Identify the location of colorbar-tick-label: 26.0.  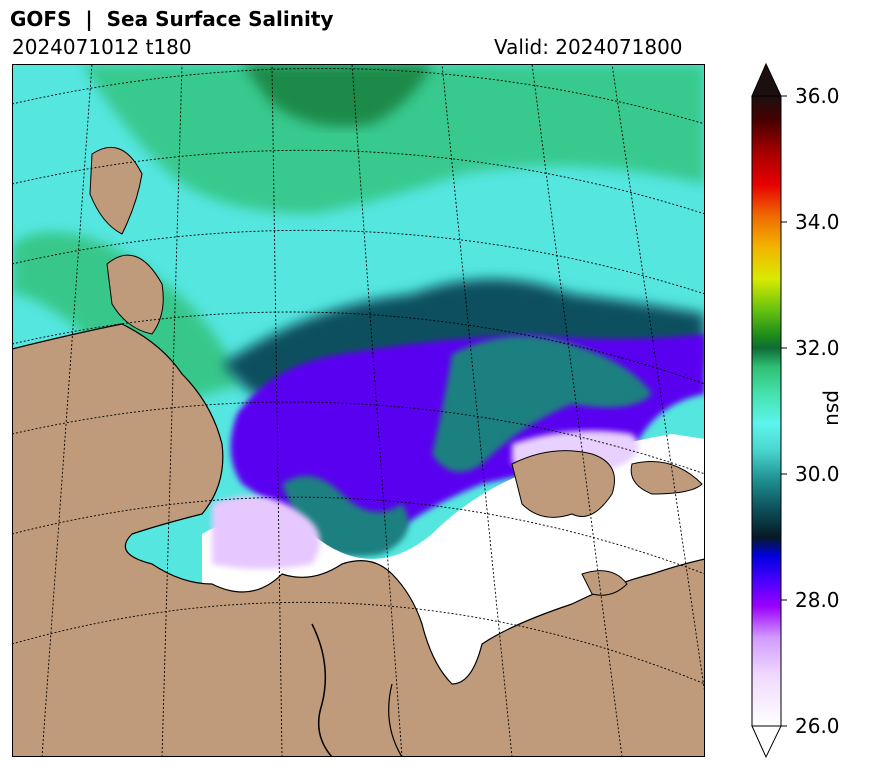
(817, 726).